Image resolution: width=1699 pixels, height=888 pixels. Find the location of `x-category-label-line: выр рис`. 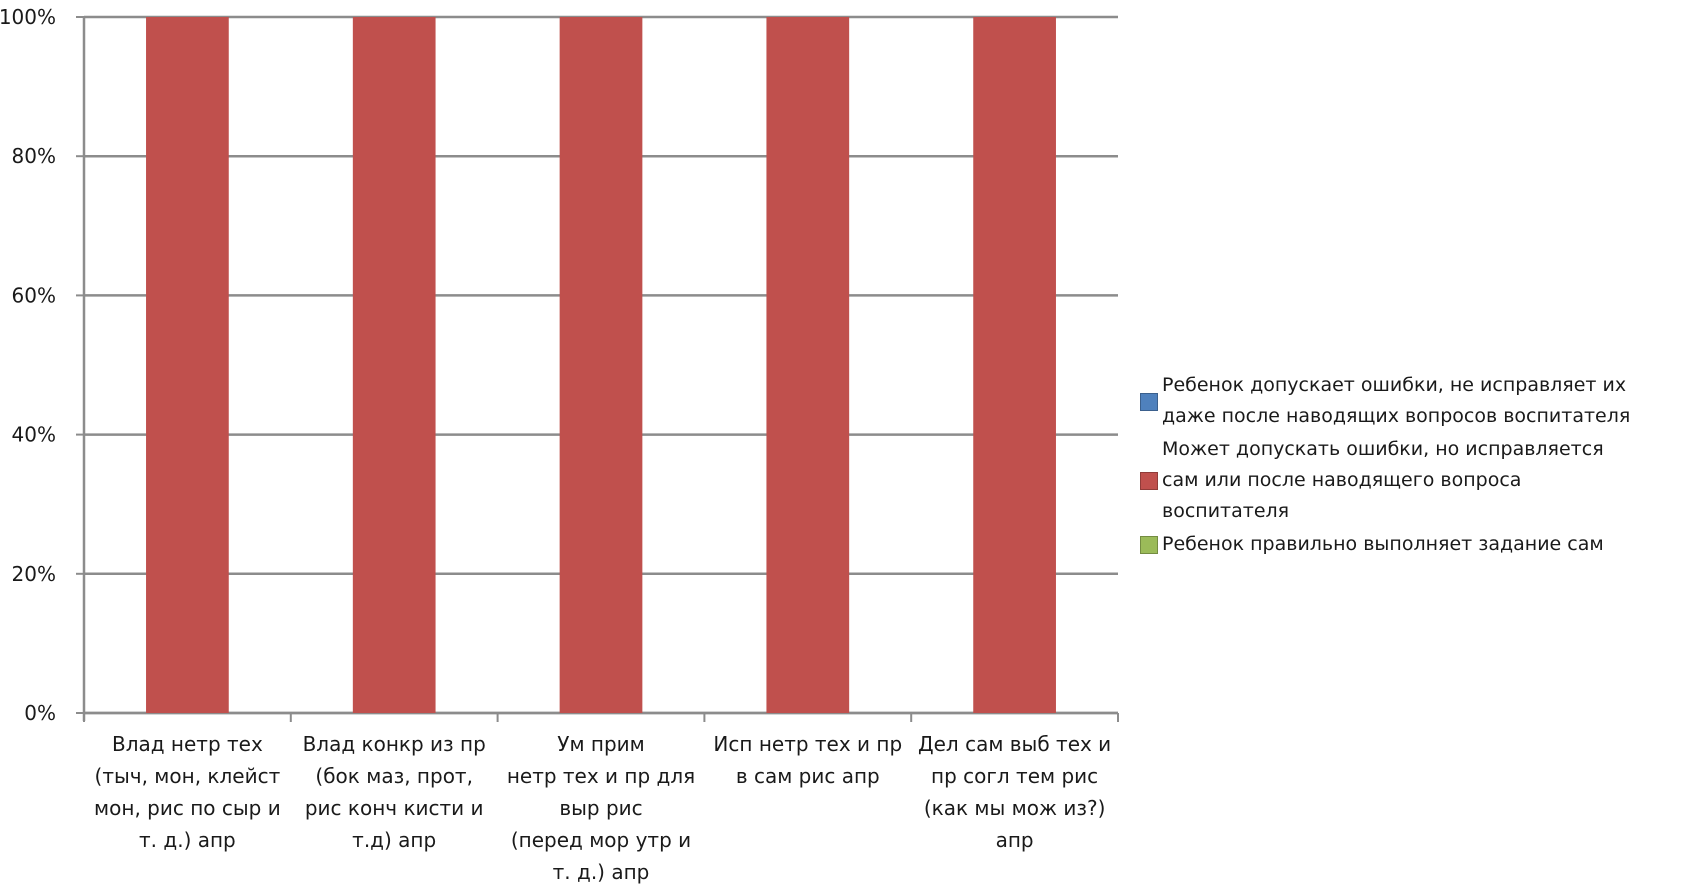

x-category-label-line: выр рис is located at coordinates (601, 808).